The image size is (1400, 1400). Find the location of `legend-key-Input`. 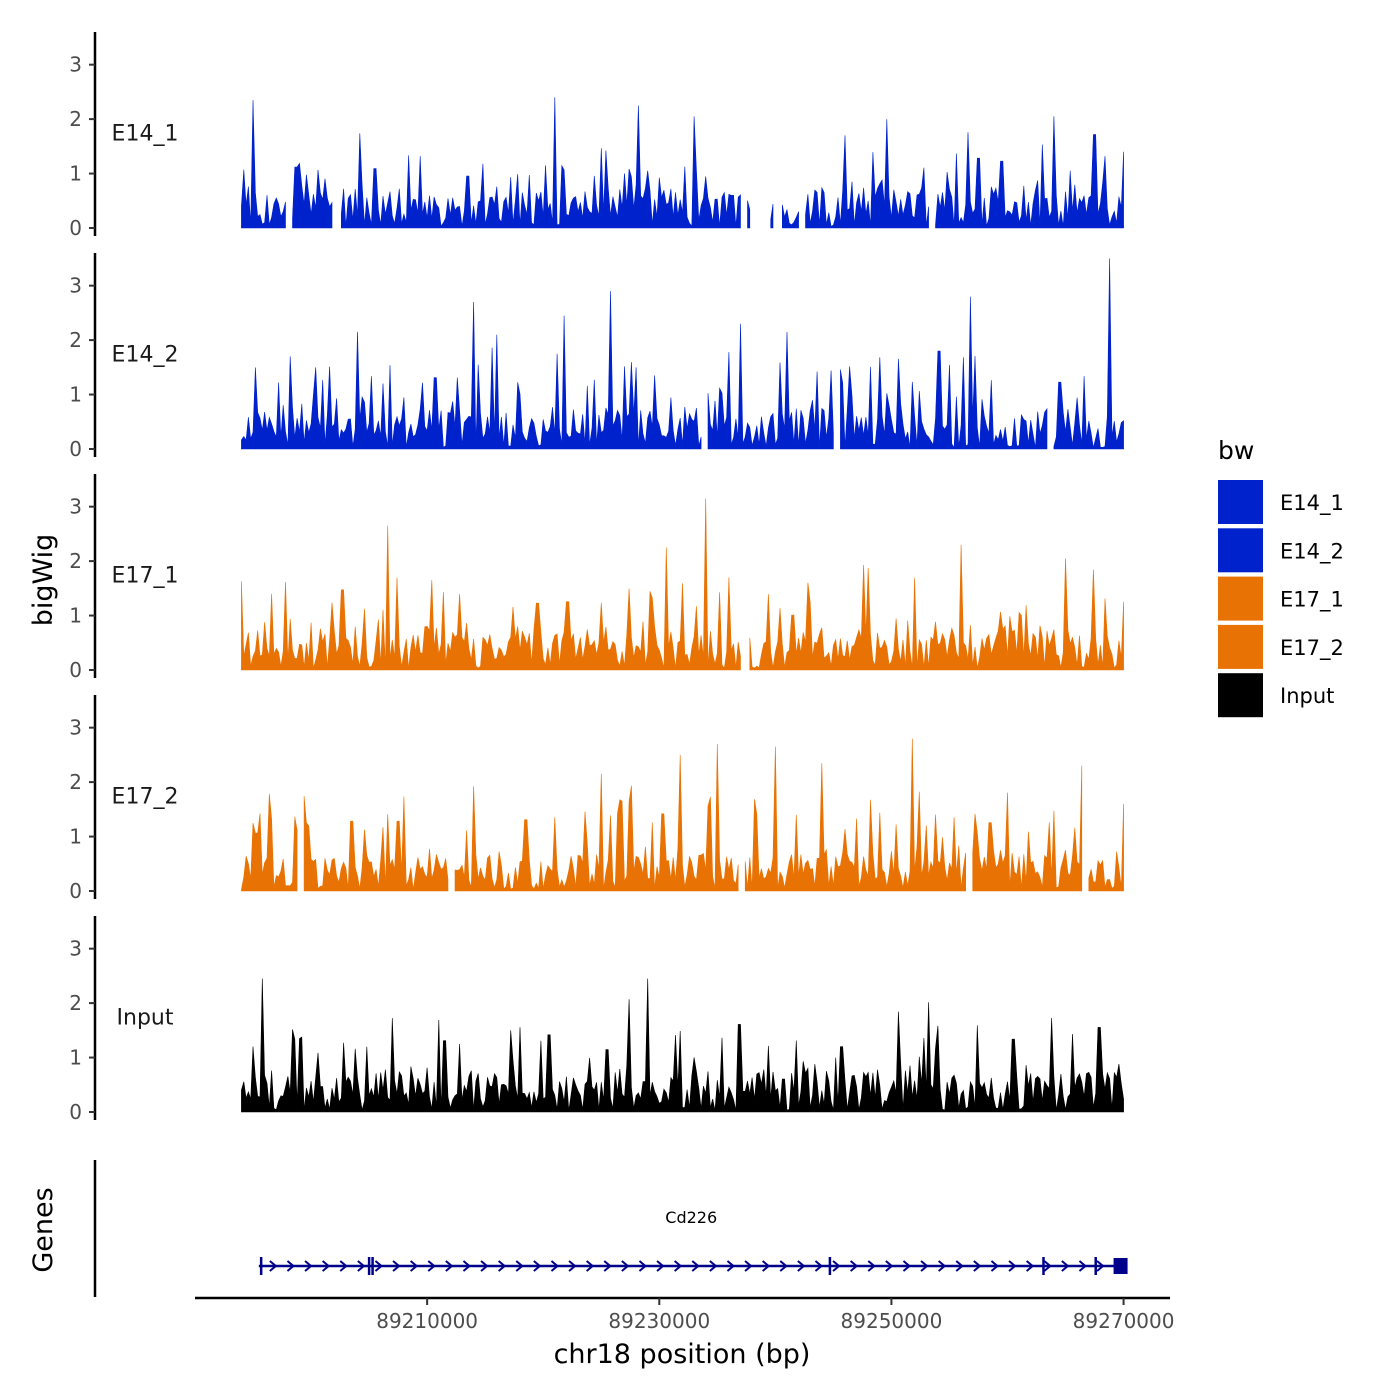

legend-key-Input is located at coordinates (1240, 695).